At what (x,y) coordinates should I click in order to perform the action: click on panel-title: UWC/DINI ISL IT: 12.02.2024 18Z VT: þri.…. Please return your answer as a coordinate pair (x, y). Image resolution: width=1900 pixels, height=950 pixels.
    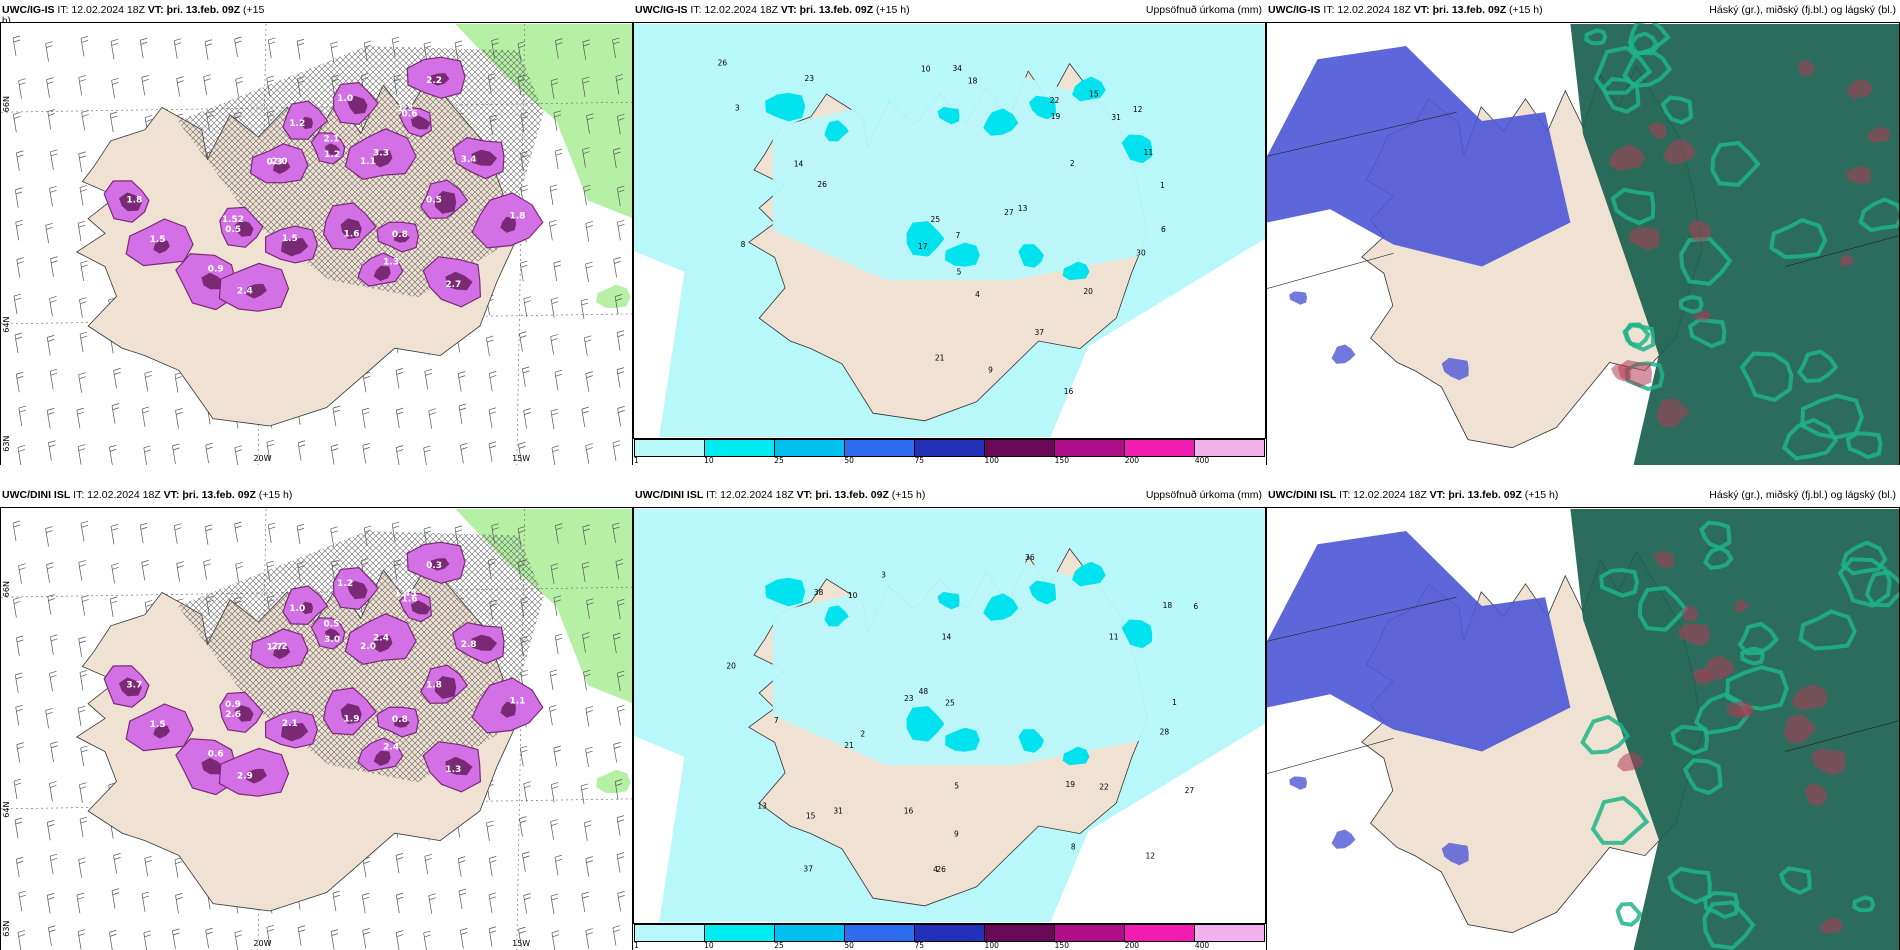
    Looking at the image, I should click on (147, 495).